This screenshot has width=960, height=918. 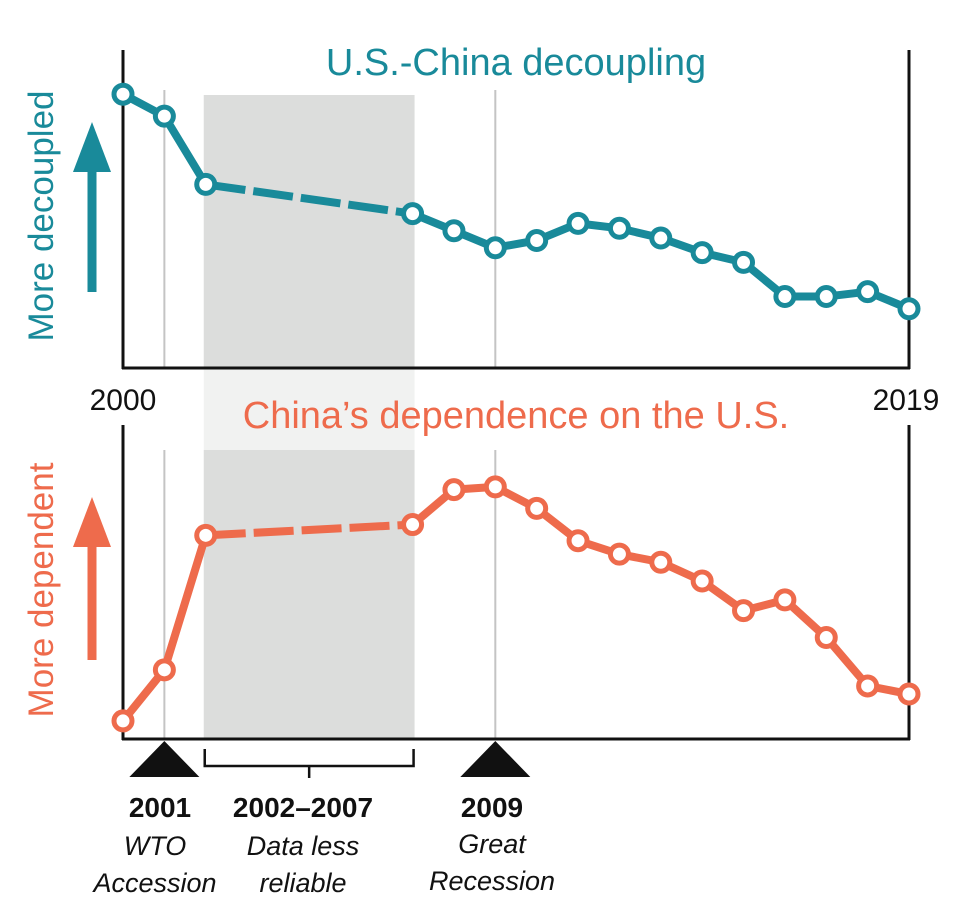 What do you see at coordinates (492, 844) in the screenshot?
I see `annotation-2009-line1: Great` at bounding box center [492, 844].